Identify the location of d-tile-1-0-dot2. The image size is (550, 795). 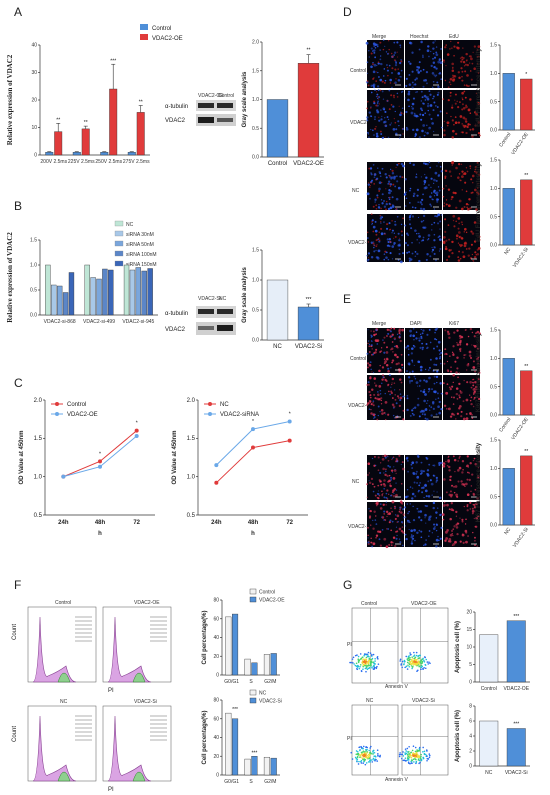
(376, 105).